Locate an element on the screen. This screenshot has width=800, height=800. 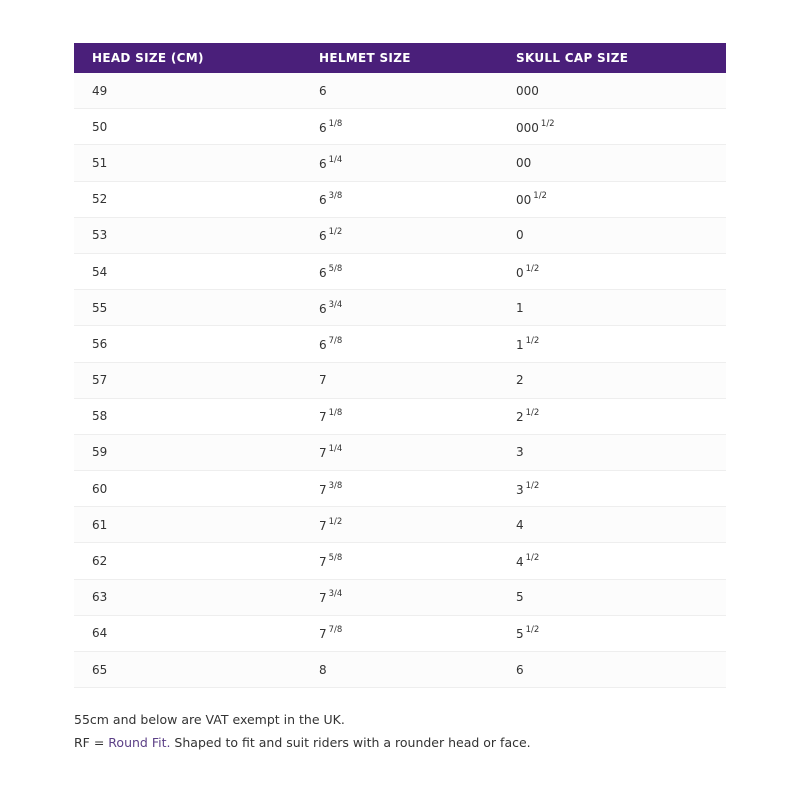
head-size-cell: 64 is located at coordinates (187, 634).